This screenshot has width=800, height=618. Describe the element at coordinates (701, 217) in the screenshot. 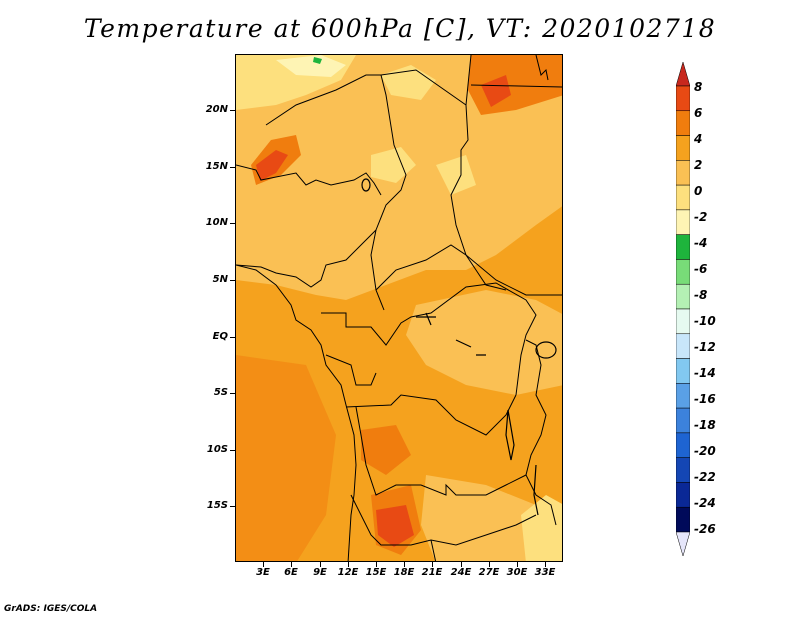

I see `colorbar-label: -2` at that location.